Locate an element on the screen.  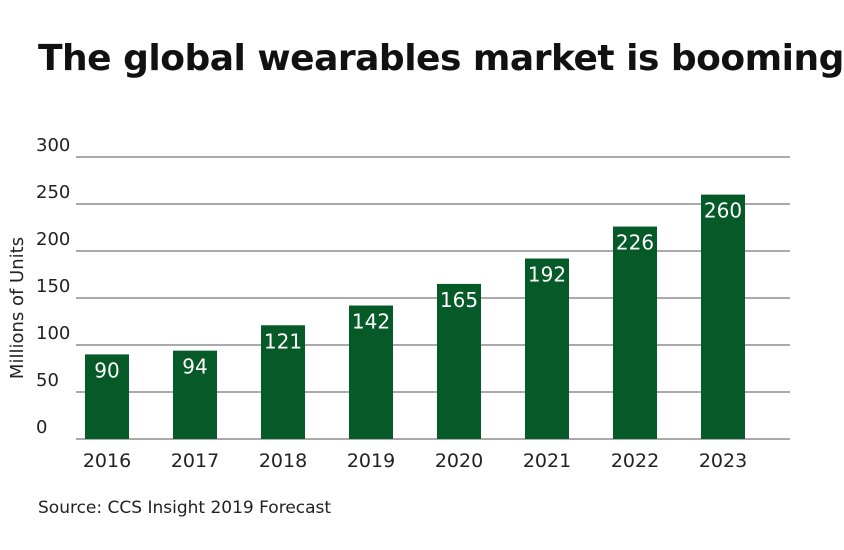
x-tick-label: 2018 is located at coordinates (283, 461).